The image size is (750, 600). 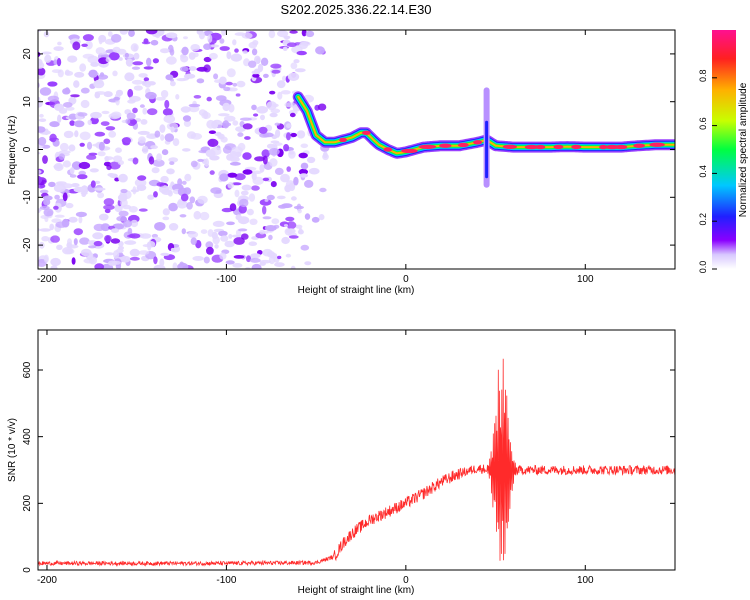 I want to click on x-tick-label: -100, so click(x=226, y=580).